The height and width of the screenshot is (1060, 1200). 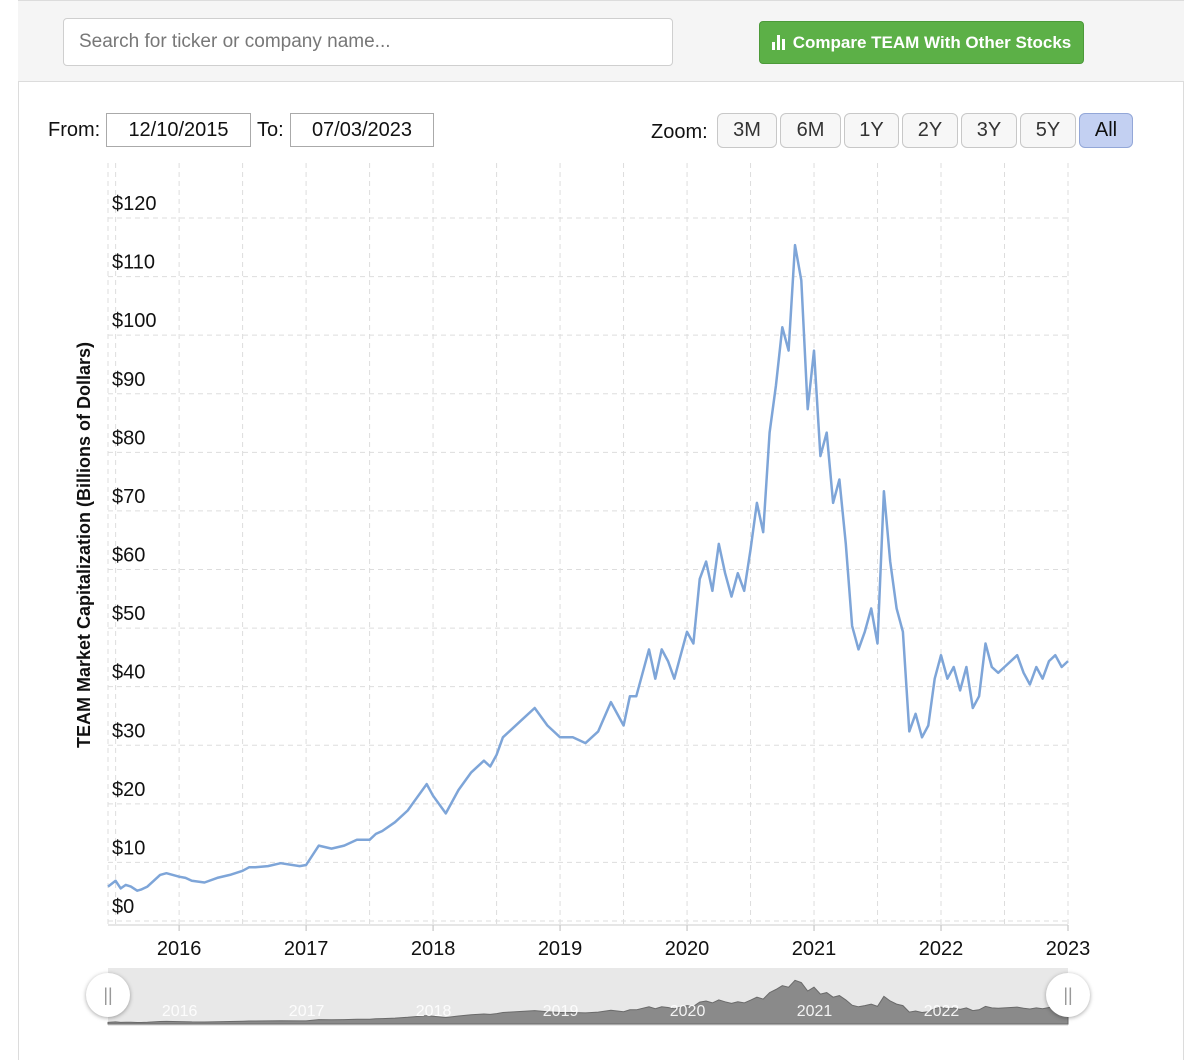 I want to click on search-input, so click(x=368, y=42).